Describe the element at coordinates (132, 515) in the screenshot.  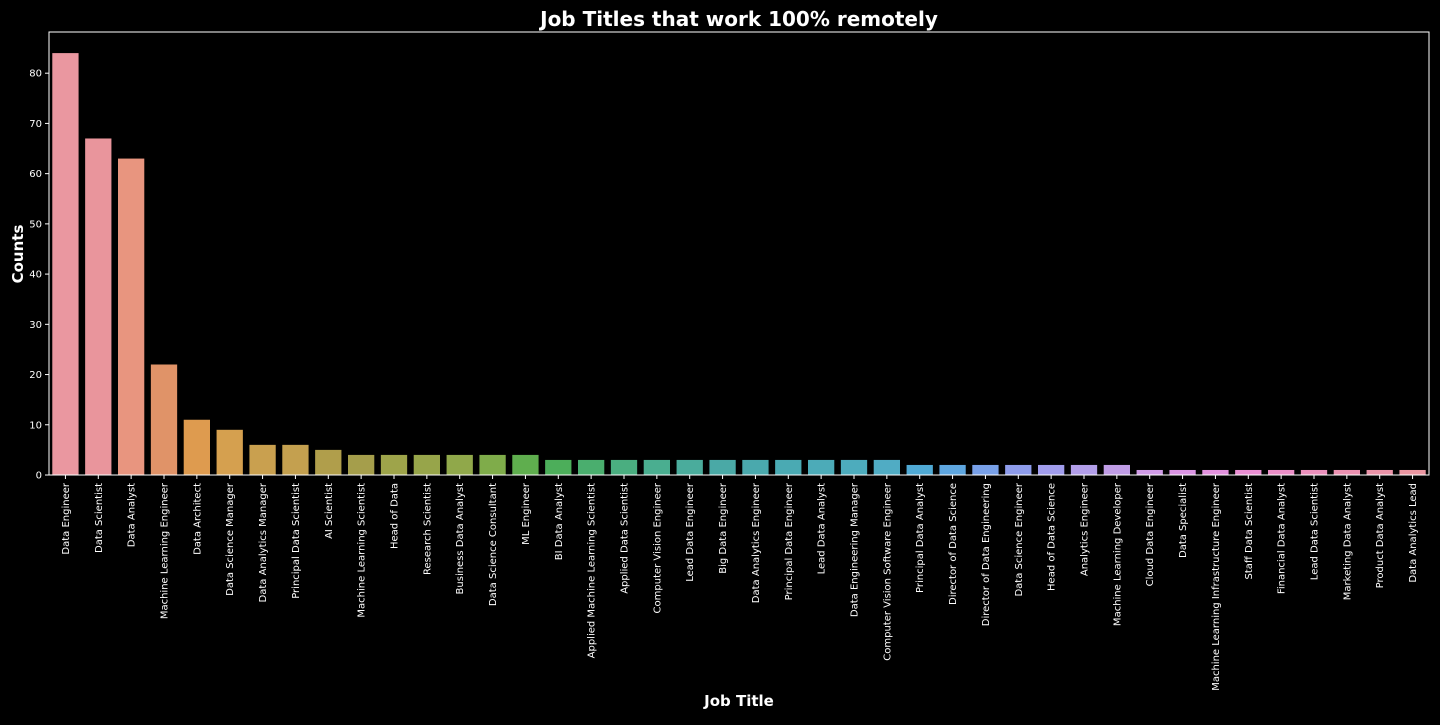
I see `x-tick-label: Data Analyst` at that location.